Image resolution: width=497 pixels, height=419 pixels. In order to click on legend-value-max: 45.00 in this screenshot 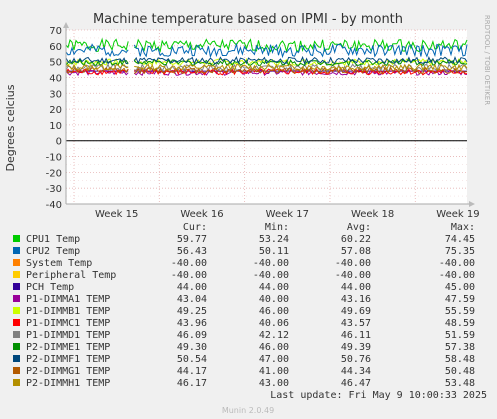, I will do `click(460, 287)`.